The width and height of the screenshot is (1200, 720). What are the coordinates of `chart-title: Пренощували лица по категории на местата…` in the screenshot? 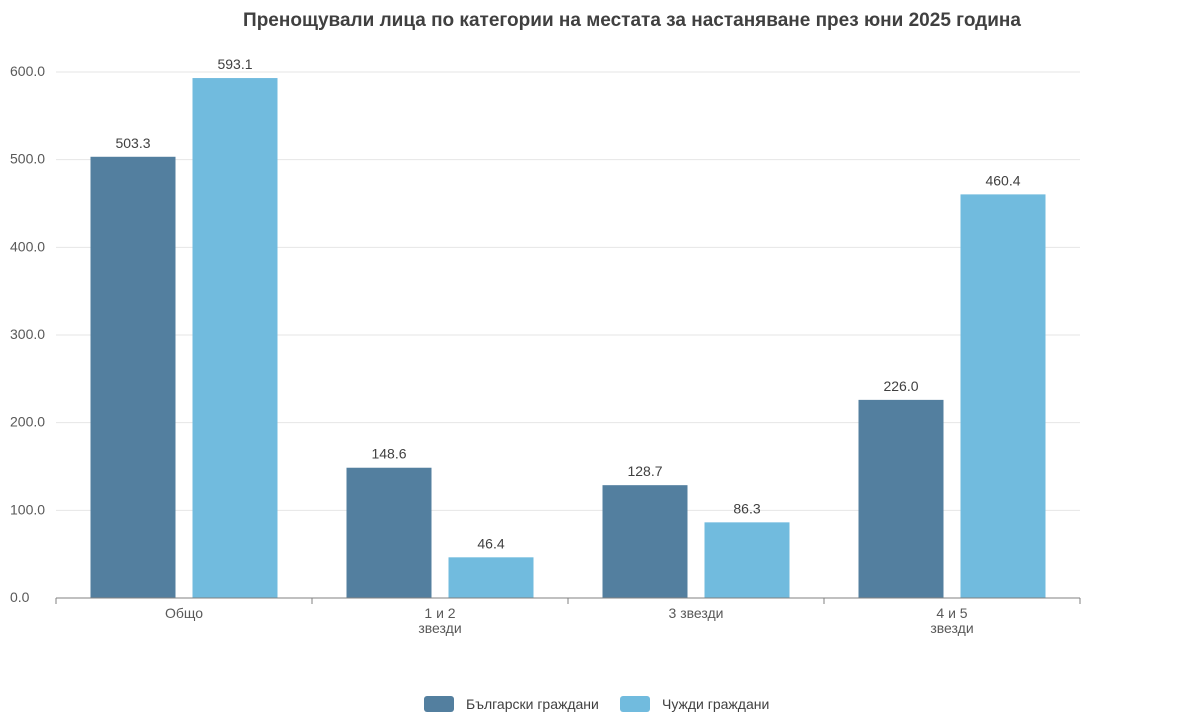 It's located at (632, 20).